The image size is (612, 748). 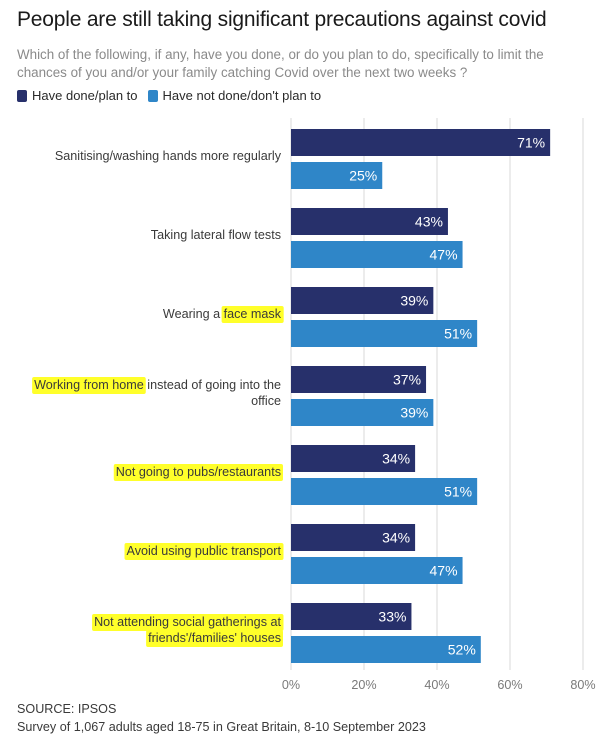 I want to click on category-label: Avoid using public transport, so click(x=204, y=551).